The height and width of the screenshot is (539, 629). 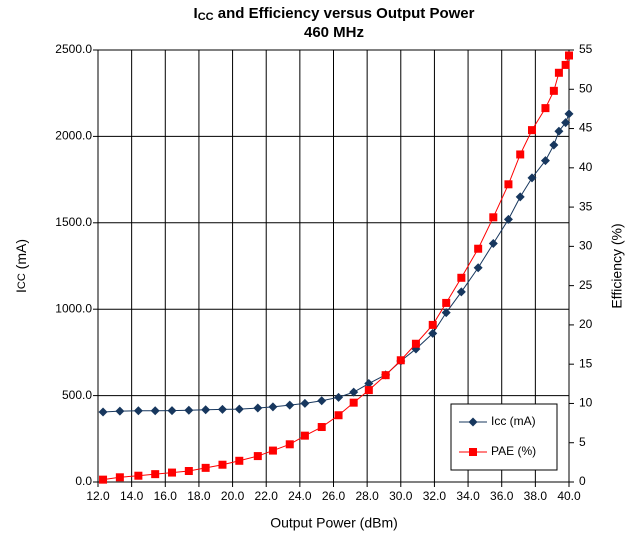 What do you see at coordinates (435, 496) in the screenshot?
I see `x-tick-label: 32.0` at bounding box center [435, 496].